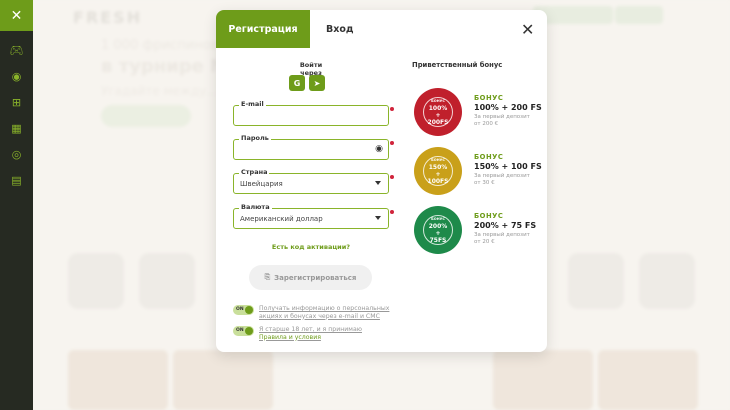  What do you see at coordinates (311, 147) in the screenshot?
I see `password-field: Пароль ◉` at bounding box center [311, 147].